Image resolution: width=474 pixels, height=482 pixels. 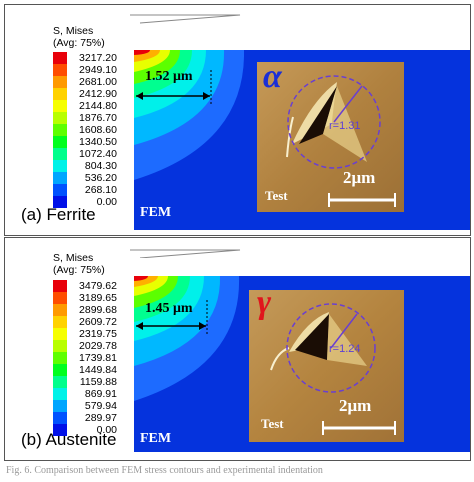 I want to click on legend-entry: 1072.40, so click(x=85, y=154).